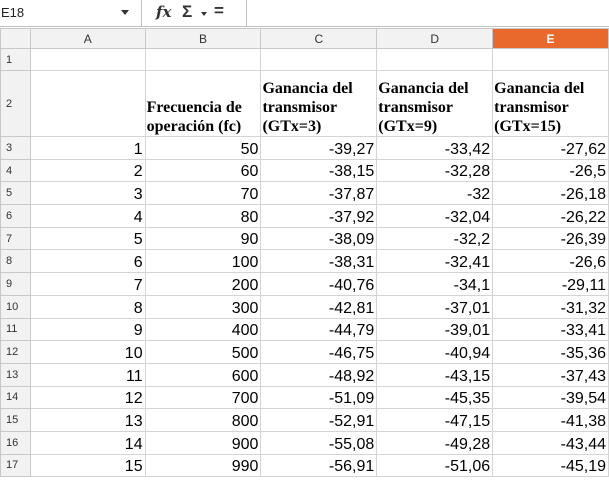 The image size is (609, 499). What do you see at coordinates (15, 374) in the screenshot?
I see `row-header: 13` at bounding box center [15, 374].